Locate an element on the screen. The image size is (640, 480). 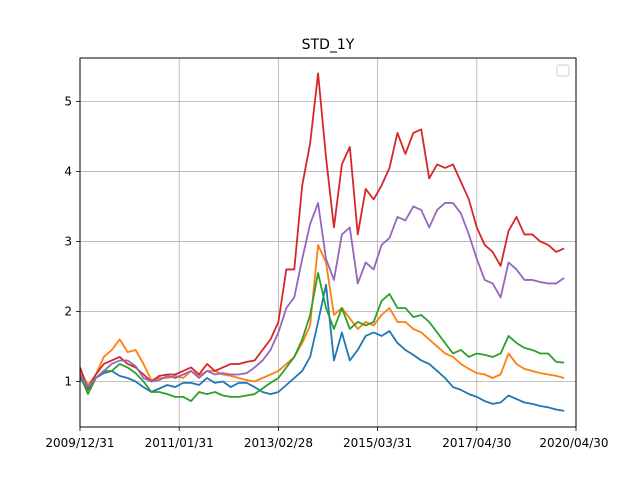
legend-box is located at coordinates (563, 70).